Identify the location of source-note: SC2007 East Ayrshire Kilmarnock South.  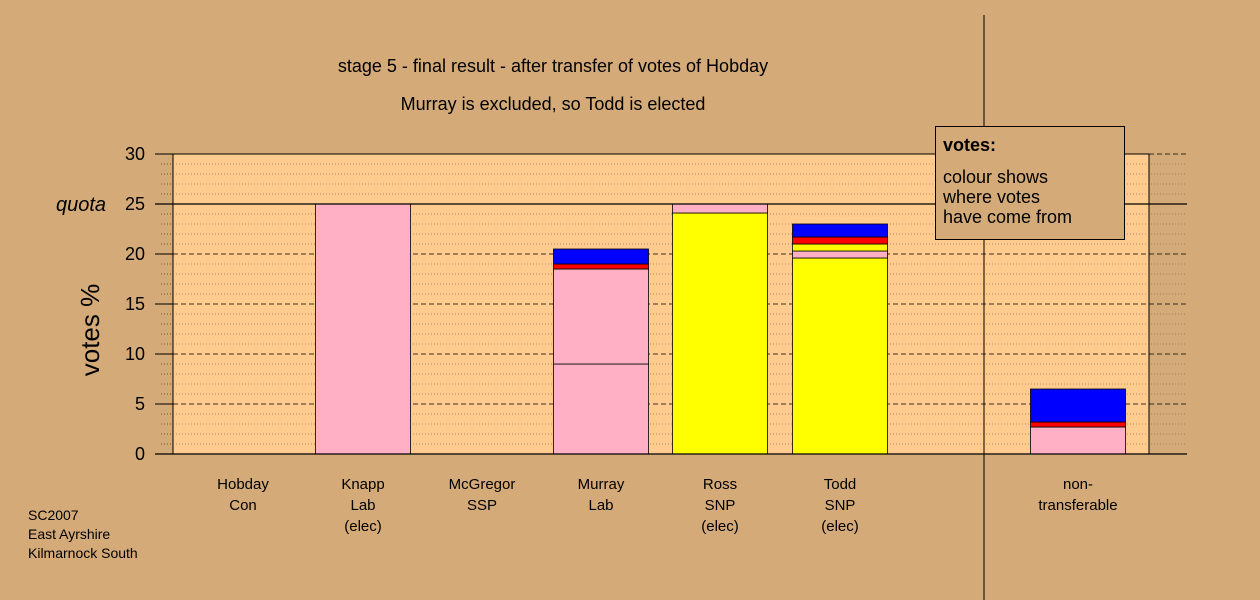
(83, 534).